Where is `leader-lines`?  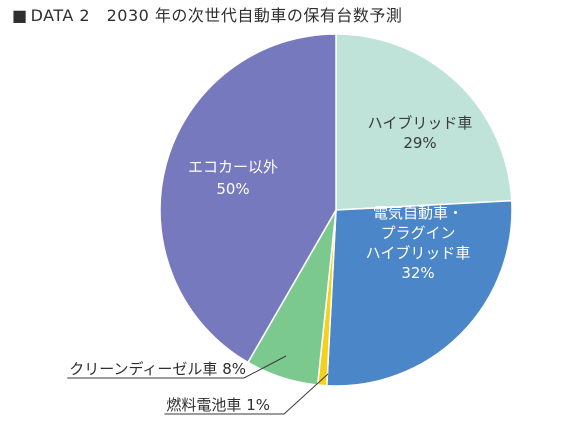
leader-lines is located at coordinates (198, 385).